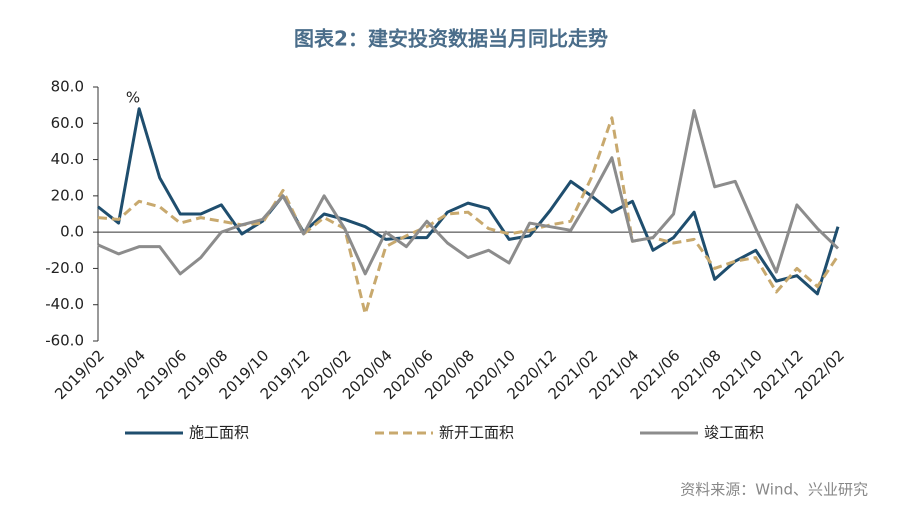  Describe the element at coordinates (67, 87) in the screenshot. I see `y-tick-label: 80.0` at that location.